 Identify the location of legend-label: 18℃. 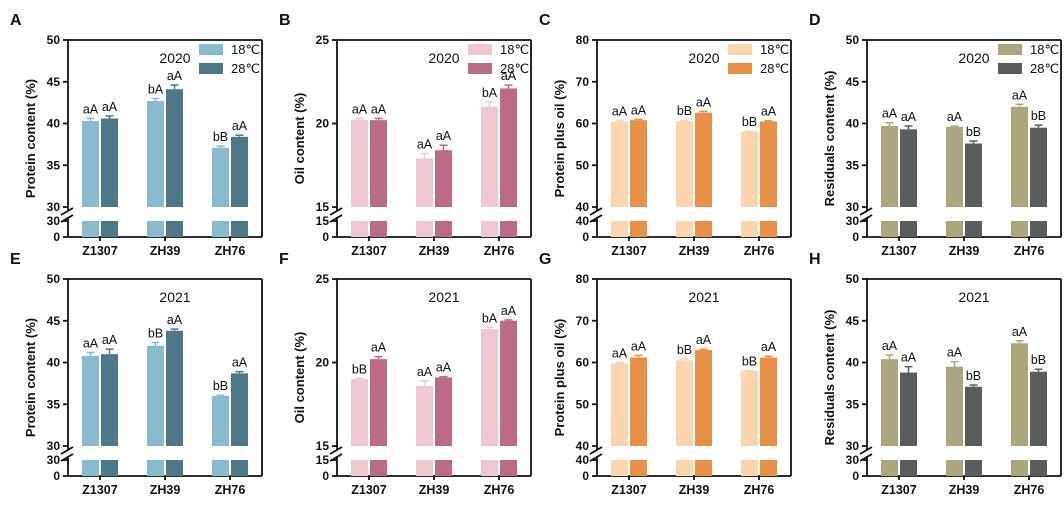
(774, 49).